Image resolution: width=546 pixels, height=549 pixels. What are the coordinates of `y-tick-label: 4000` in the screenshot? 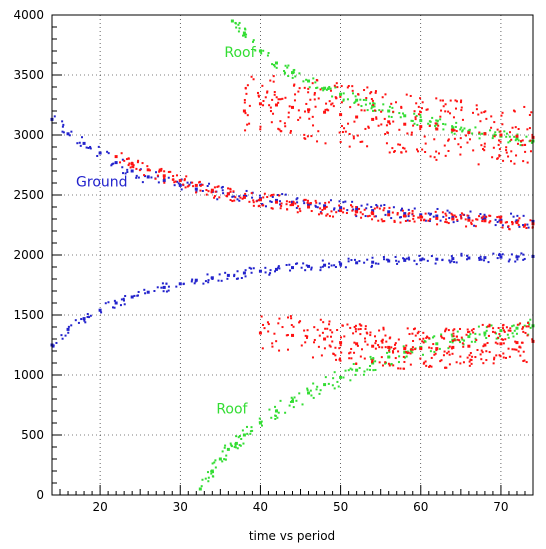 It's located at (28, 15).